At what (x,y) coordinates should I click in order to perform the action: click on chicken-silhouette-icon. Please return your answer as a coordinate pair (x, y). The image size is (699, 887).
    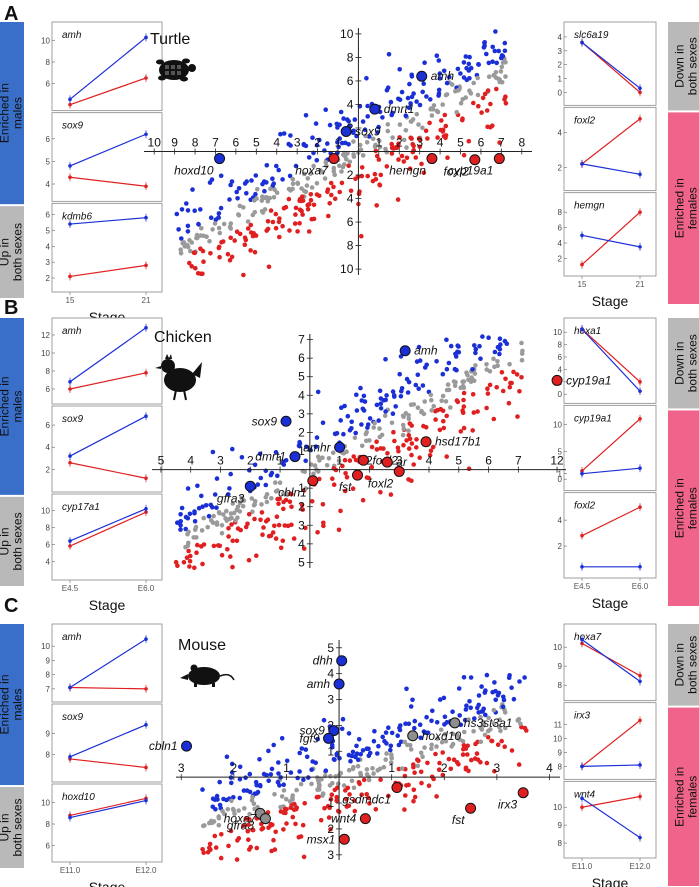
    Looking at the image, I should click on (178, 377).